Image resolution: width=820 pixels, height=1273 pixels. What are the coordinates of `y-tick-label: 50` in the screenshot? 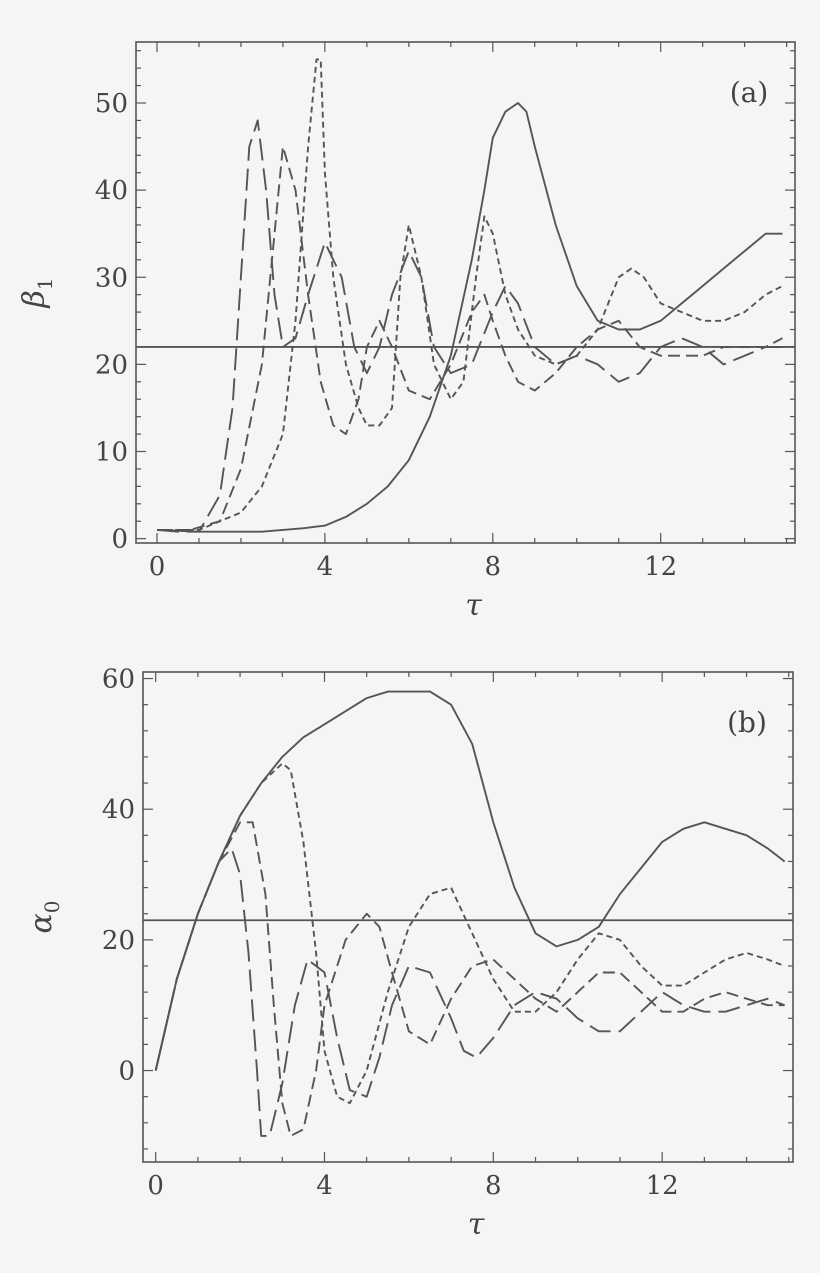 It's located at (111, 104).